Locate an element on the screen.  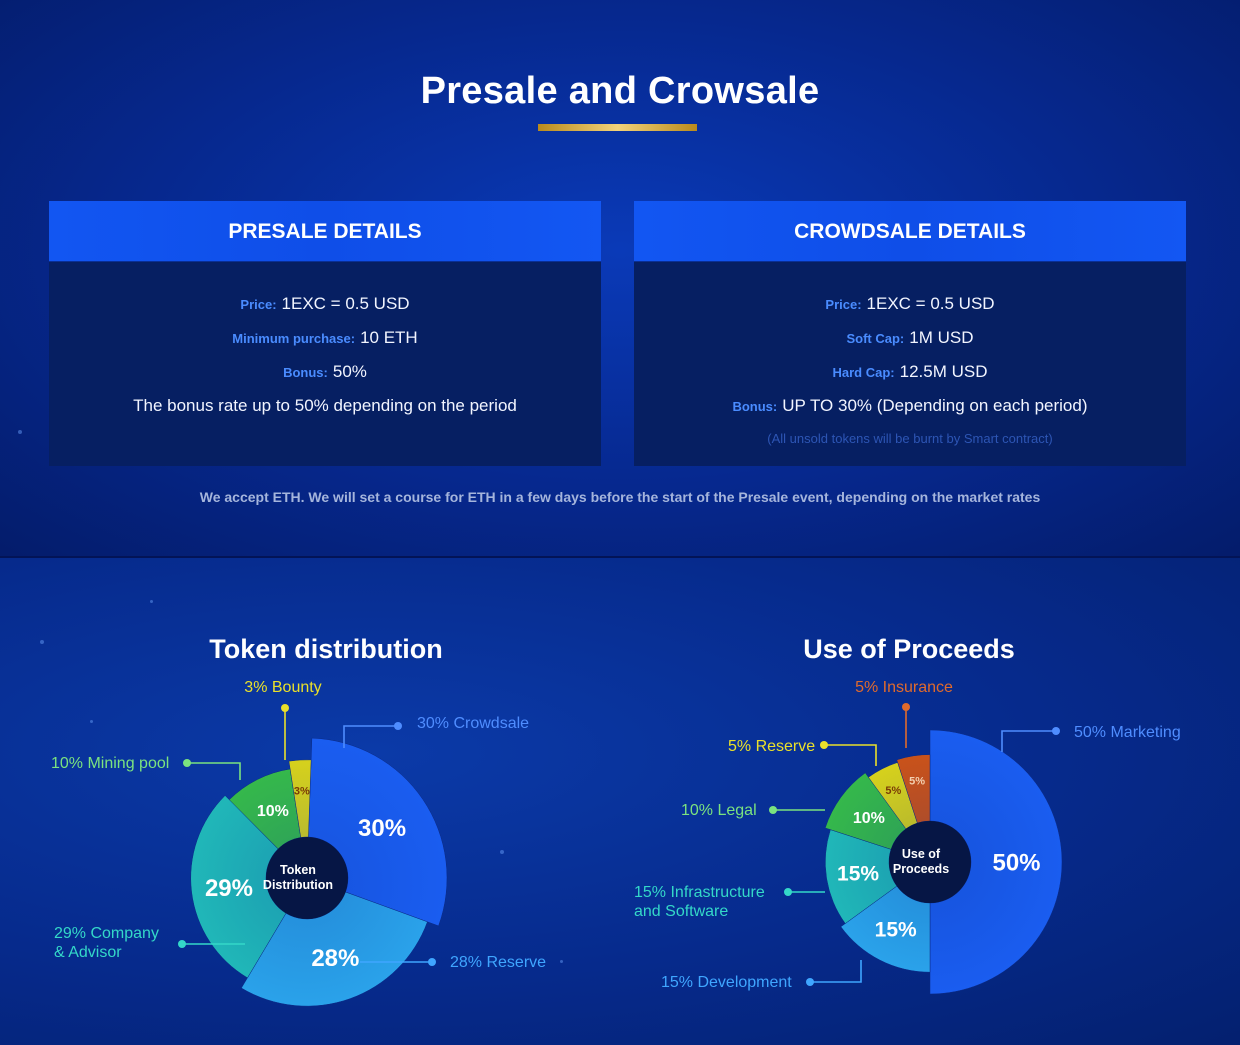
slice-label-reserve: 28% is located at coordinates (335, 958).